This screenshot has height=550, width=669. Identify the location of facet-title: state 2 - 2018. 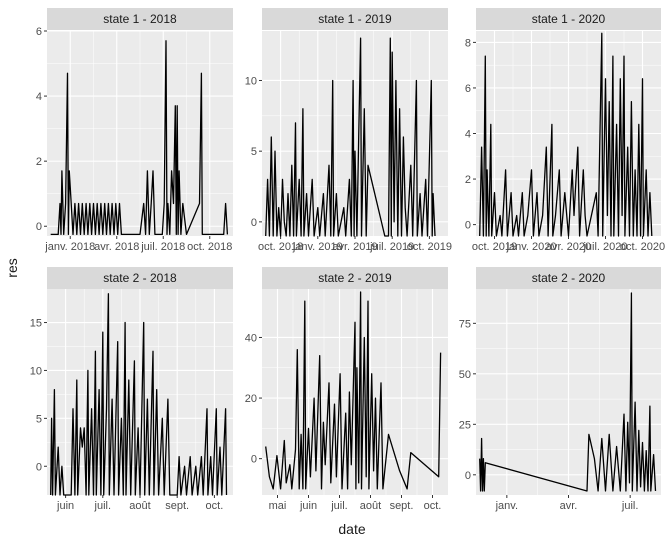
(140, 278).